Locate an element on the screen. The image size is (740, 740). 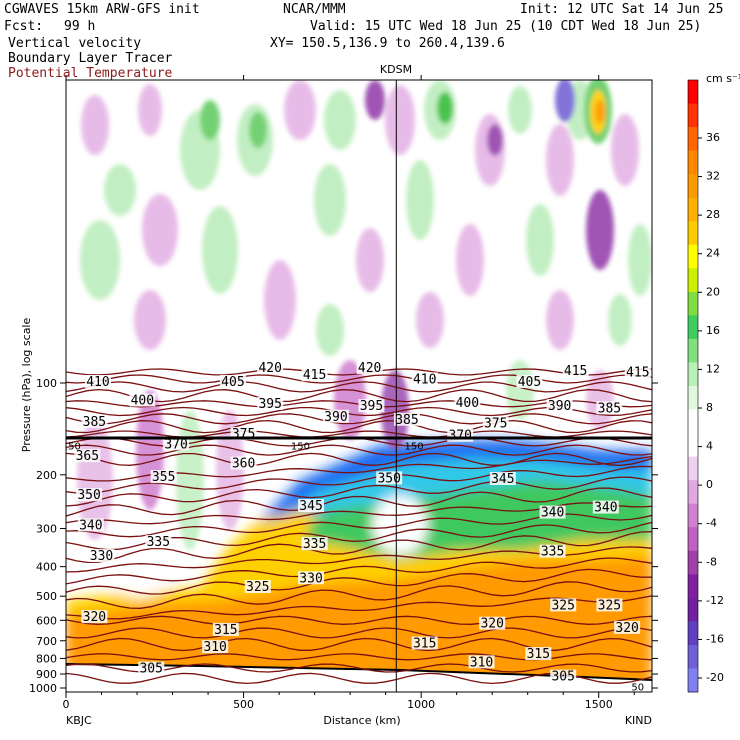
colorbar-label: -20 is located at coordinates (715, 677).